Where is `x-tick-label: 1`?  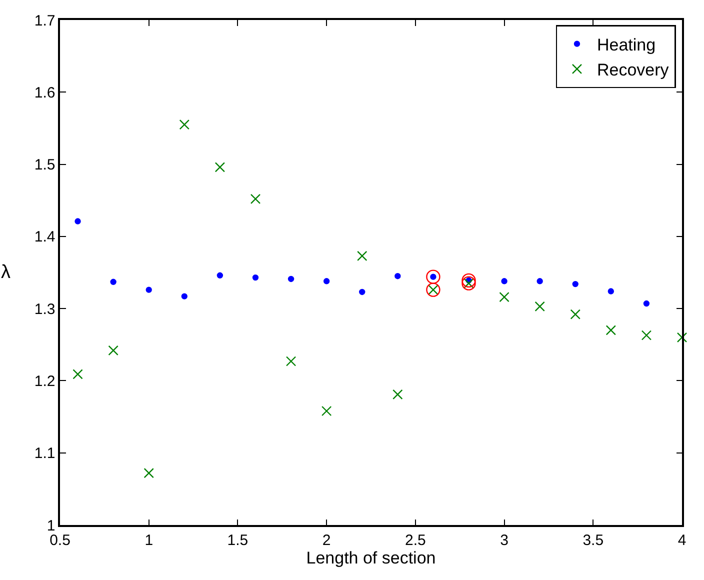
x-tick-label: 1 is located at coordinates (149, 540).